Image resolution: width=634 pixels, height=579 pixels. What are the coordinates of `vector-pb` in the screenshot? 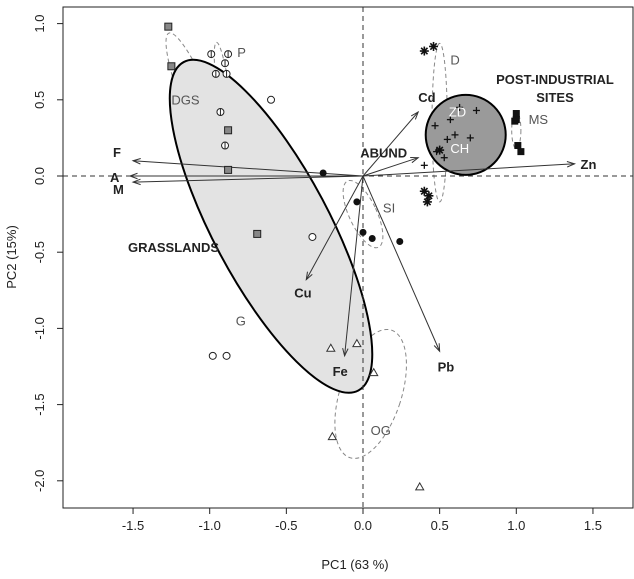 It's located at (401, 264).